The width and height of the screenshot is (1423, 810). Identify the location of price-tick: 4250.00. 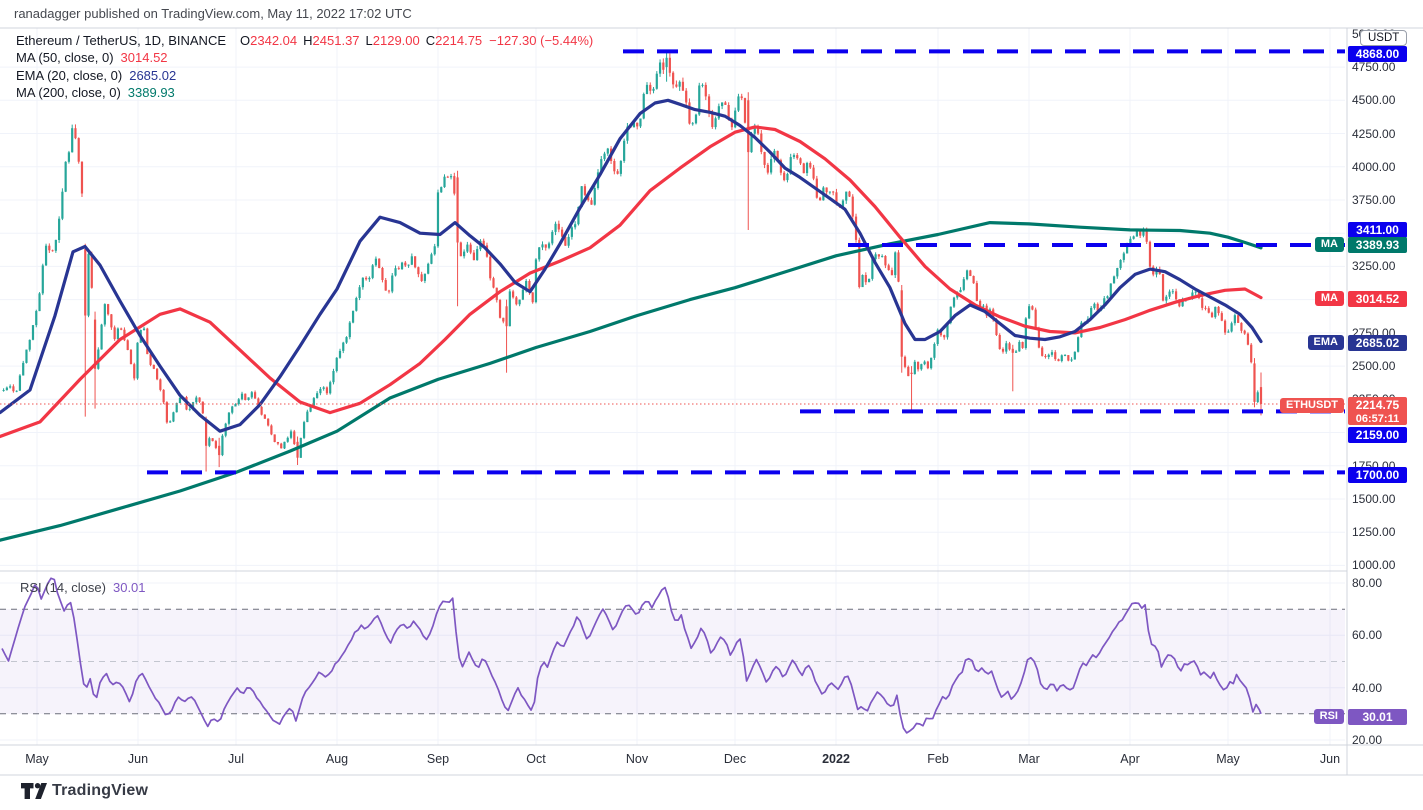
(1374, 133).